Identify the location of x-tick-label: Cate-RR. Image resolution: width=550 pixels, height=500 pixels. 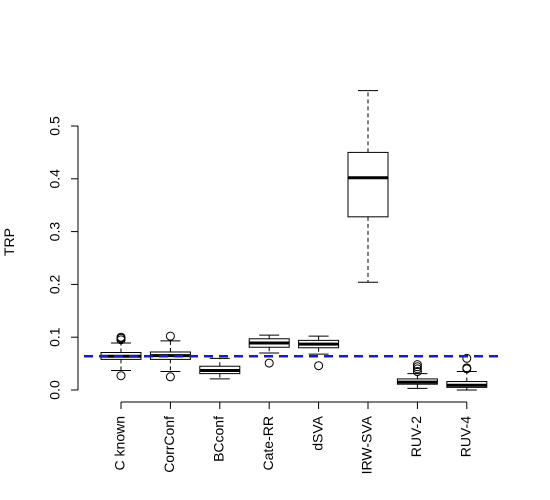
(268, 443).